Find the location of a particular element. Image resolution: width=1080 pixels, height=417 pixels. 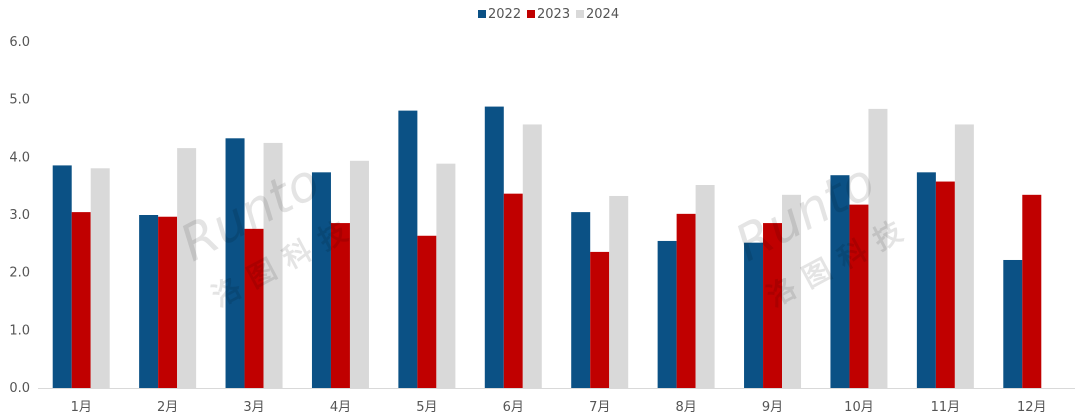

x-tick-label: 4月 is located at coordinates (340, 407).